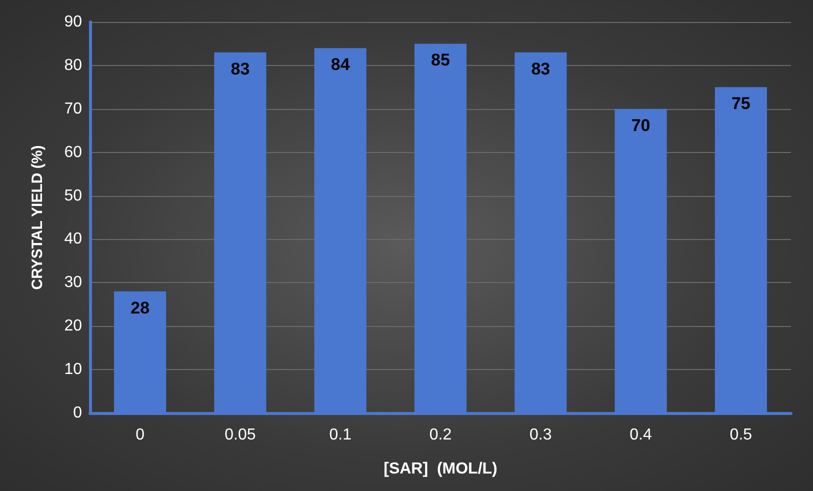  What do you see at coordinates (73, 195) in the screenshot?
I see `y-tick-label: 50` at bounding box center [73, 195].